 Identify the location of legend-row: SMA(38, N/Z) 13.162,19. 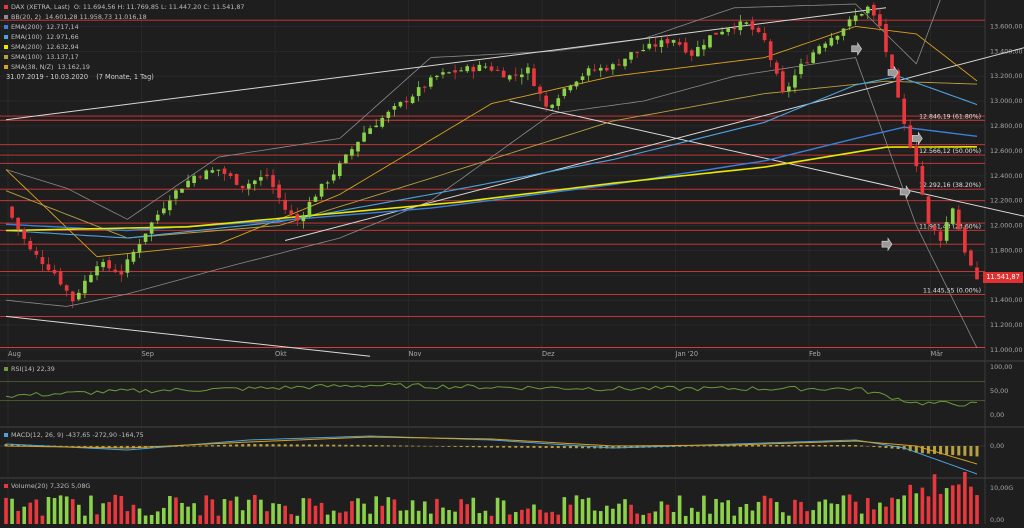
(124, 67).